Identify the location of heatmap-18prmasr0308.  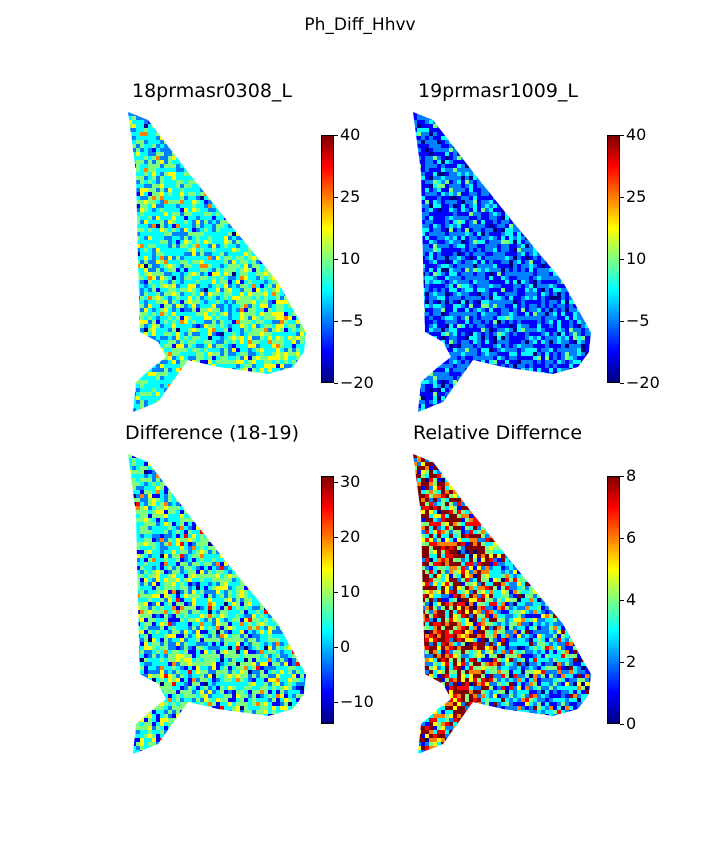
(217, 262).